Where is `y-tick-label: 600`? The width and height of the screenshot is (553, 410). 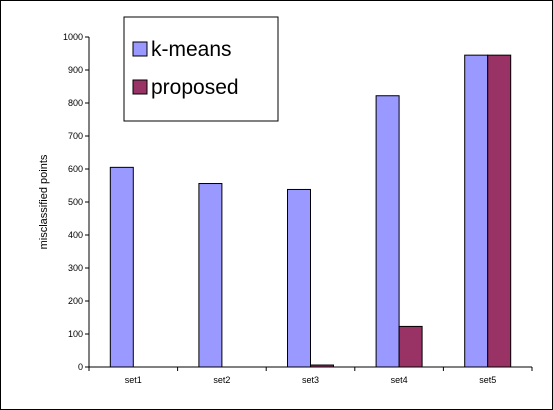 y-tick-label: 600 is located at coordinates (75, 169).